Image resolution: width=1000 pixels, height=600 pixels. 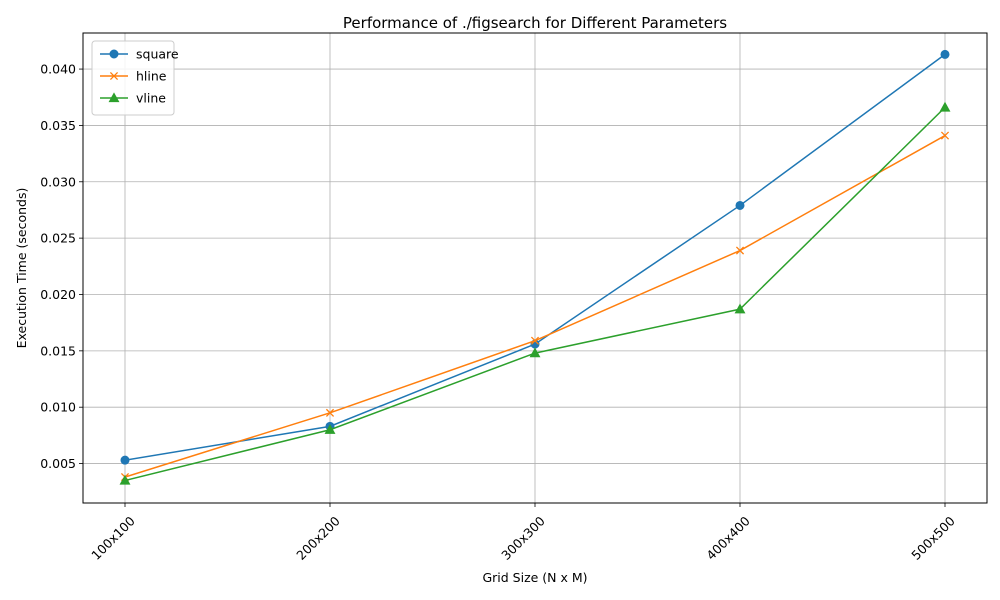 What do you see at coordinates (58, 294) in the screenshot?
I see `y-tick-label: 0.020` at bounding box center [58, 294].